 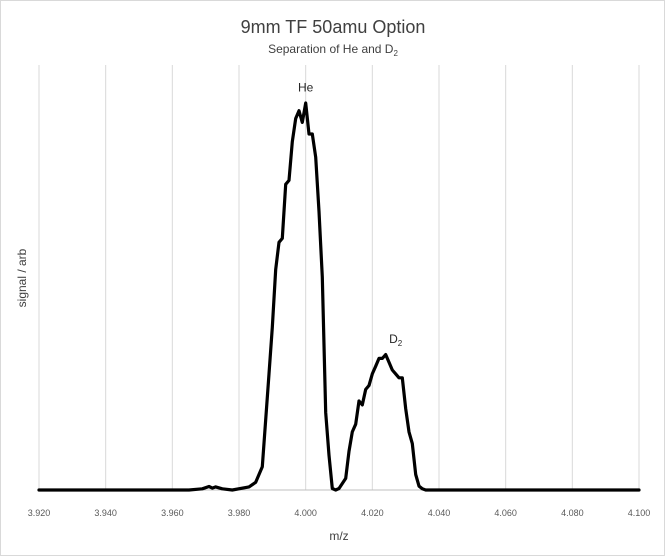 I want to click on x-axis-label: m/z, so click(x=338, y=536).